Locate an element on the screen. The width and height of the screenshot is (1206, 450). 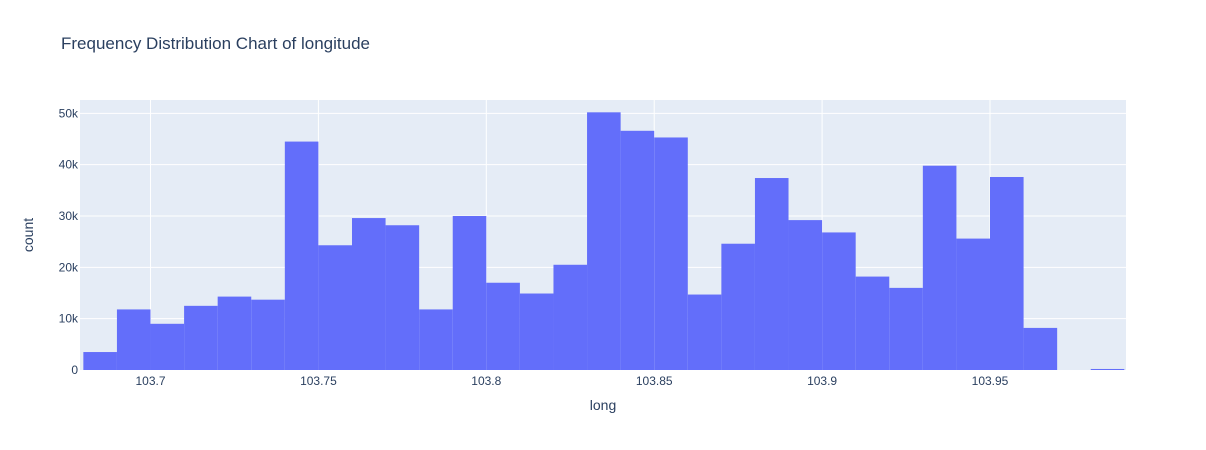
x-axis-title: long is located at coordinates (603, 405).